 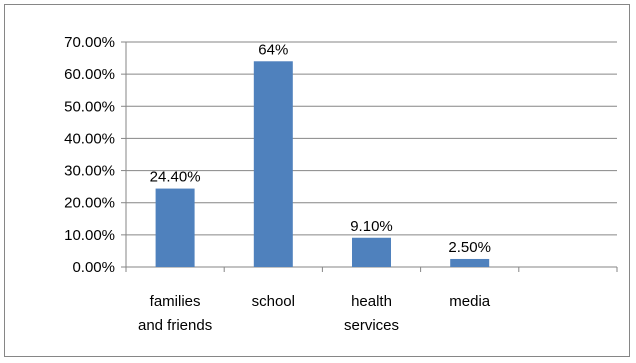 What do you see at coordinates (273, 49) in the screenshot?
I see `data-label: 64%` at bounding box center [273, 49].